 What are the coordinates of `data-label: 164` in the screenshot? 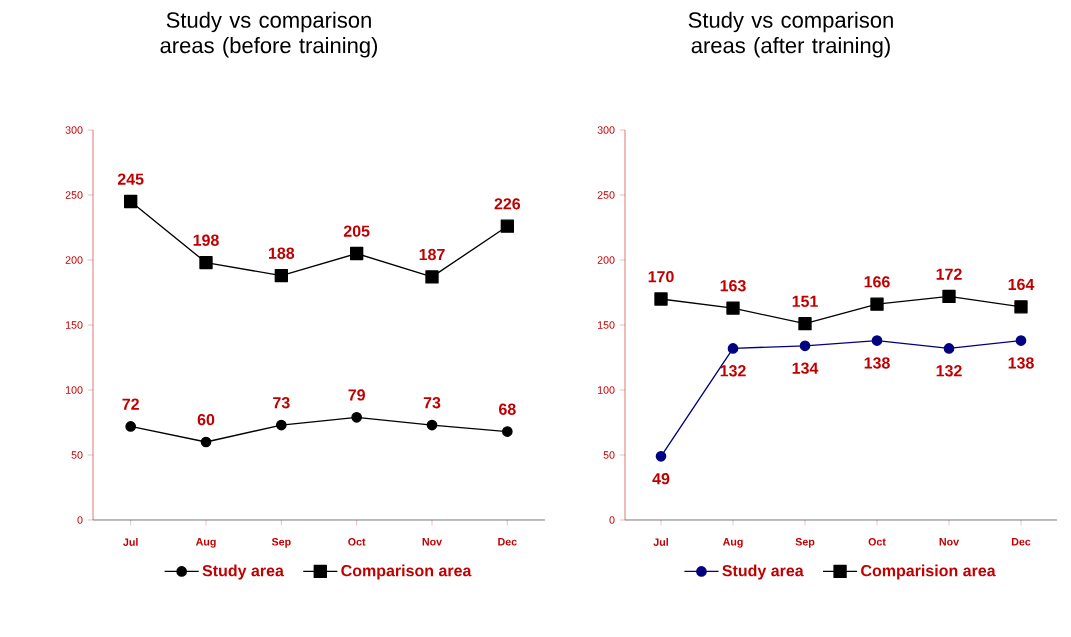 It's located at (1021, 284).